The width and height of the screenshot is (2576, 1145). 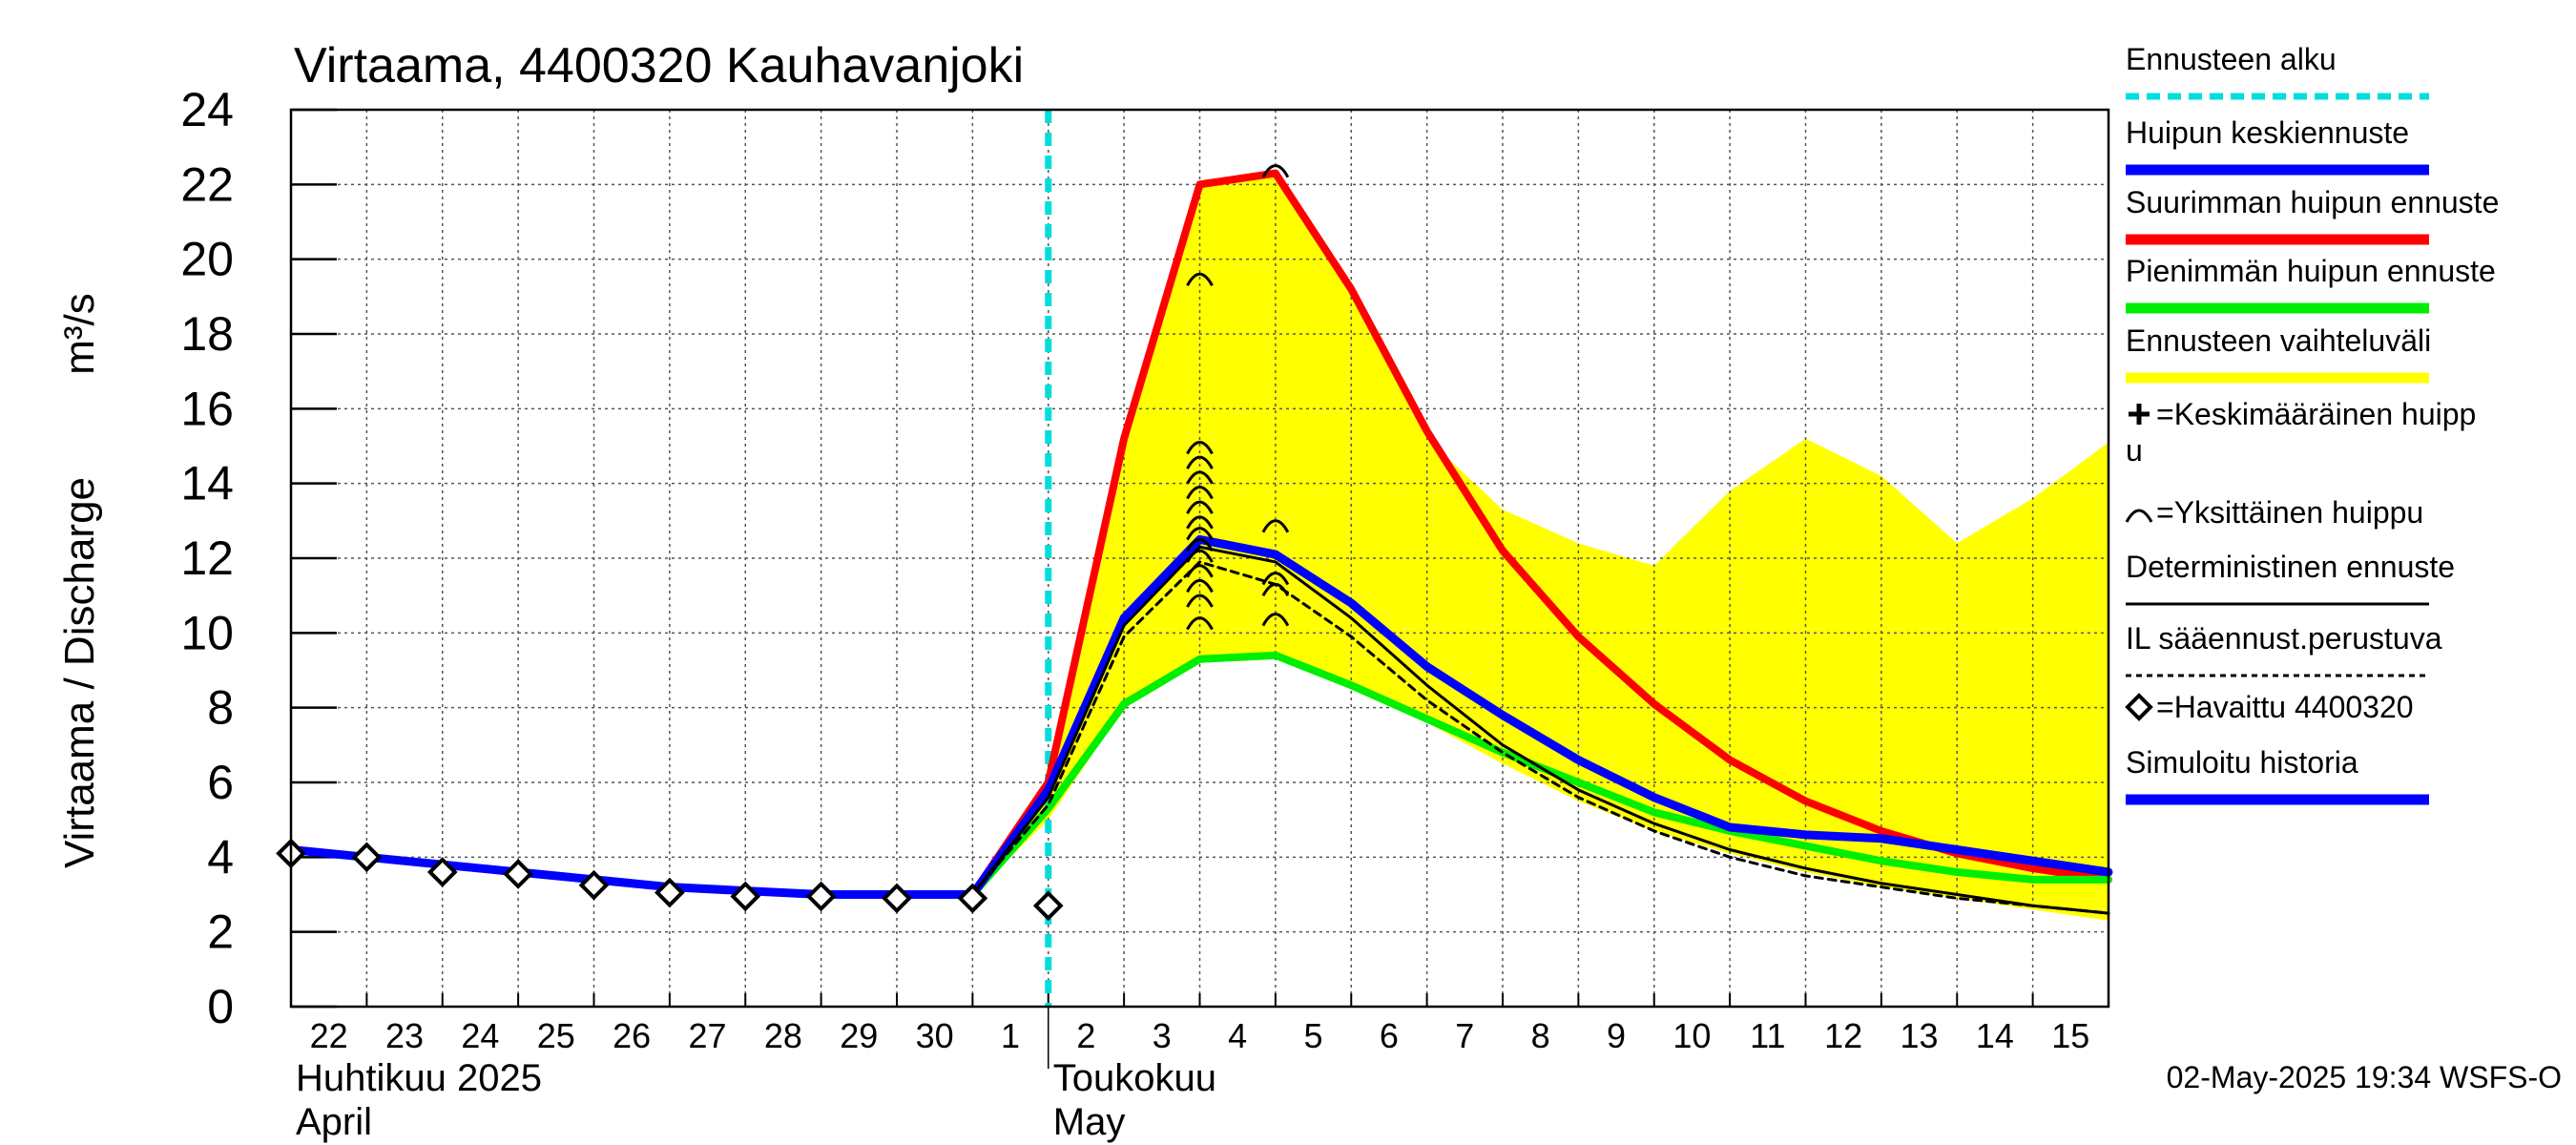 What do you see at coordinates (419, 1078) in the screenshot?
I see `month-label-fi: Huhtikuu 2025` at bounding box center [419, 1078].